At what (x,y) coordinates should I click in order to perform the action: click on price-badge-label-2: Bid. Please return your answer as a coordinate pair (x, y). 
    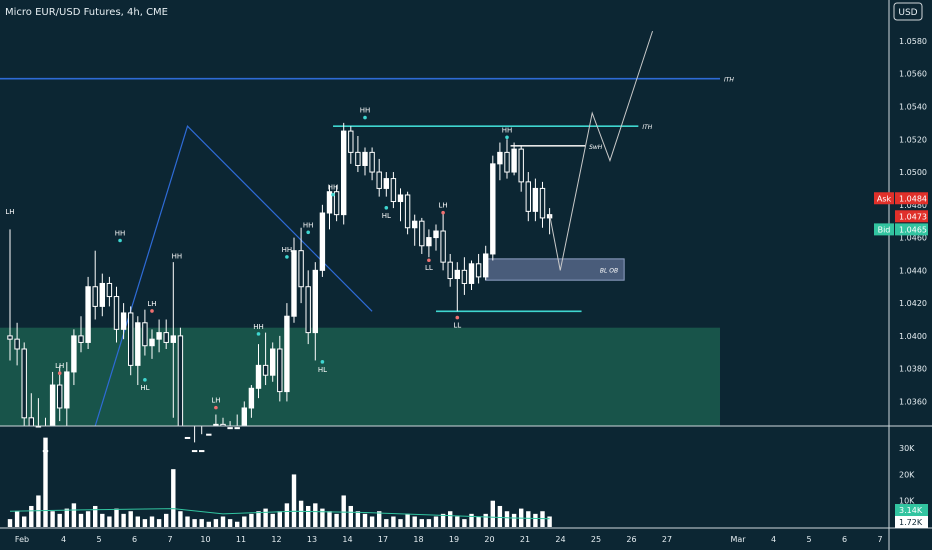
    Looking at the image, I should click on (884, 229).